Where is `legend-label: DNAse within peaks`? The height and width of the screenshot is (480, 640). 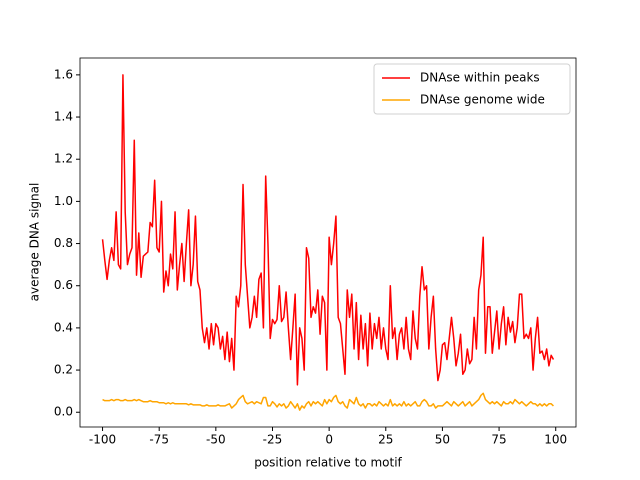
legend-label: DNAse within peaks is located at coordinates (480, 78).